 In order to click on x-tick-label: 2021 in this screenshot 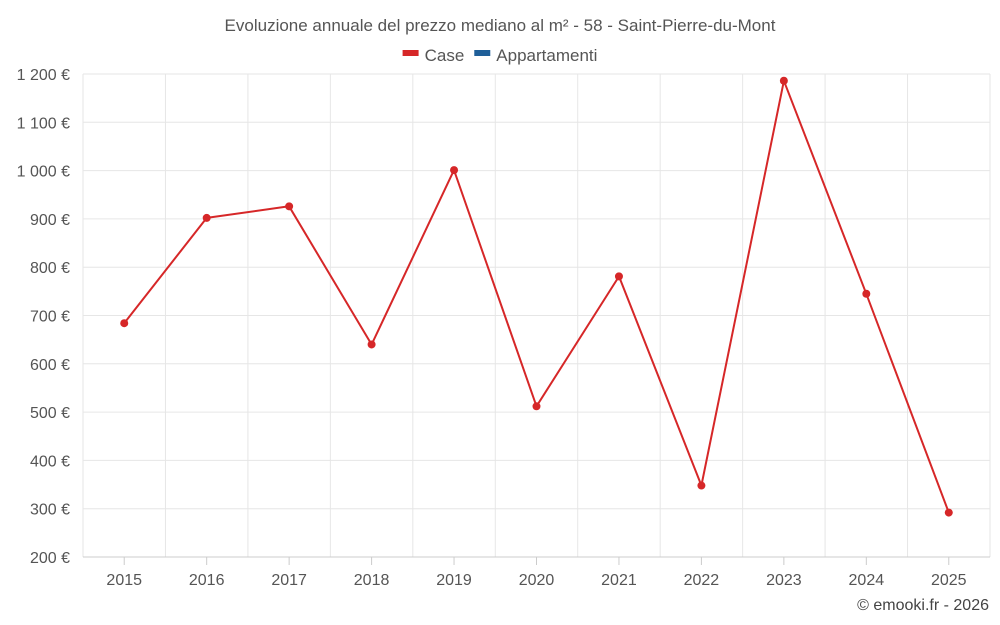, I will do `click(619, 580)`.